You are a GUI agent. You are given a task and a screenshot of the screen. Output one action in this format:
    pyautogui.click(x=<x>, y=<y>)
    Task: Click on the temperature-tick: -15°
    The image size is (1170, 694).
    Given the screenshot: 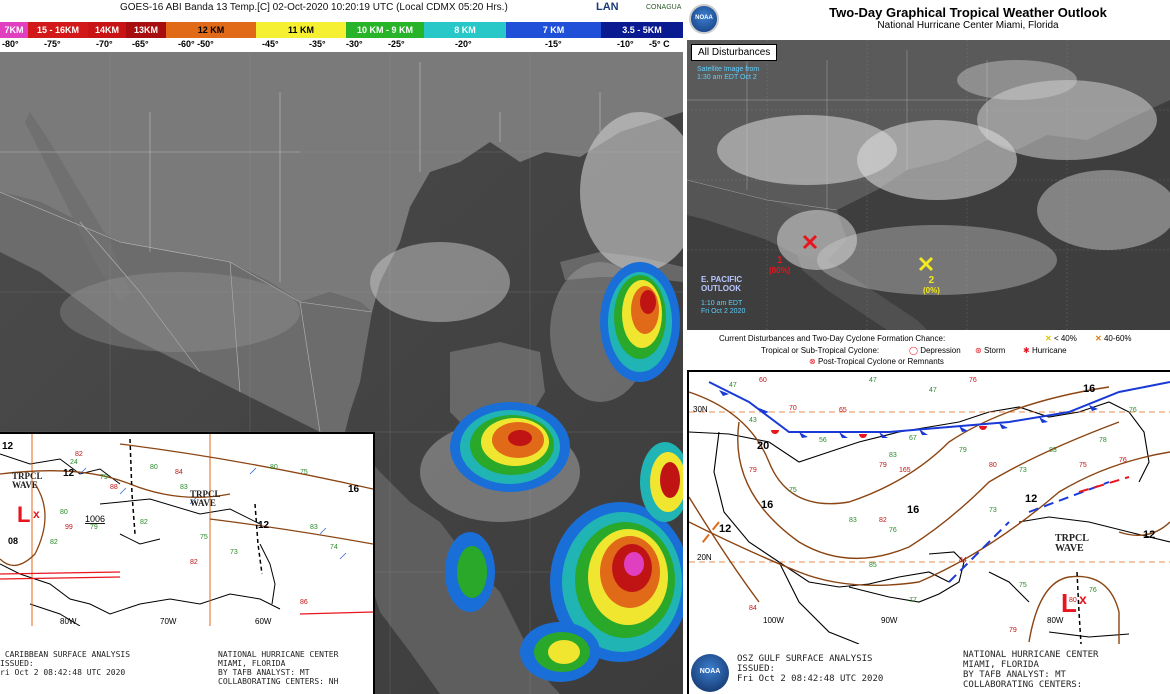 What is the action you would take?
    pyautogui.click(x=553, y=44)
    